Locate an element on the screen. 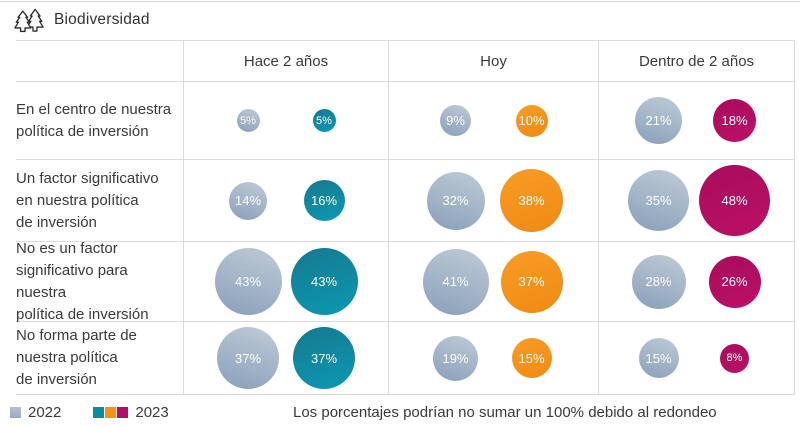  bubble-slot-2023: 43% is located at coordinates (324, 281).